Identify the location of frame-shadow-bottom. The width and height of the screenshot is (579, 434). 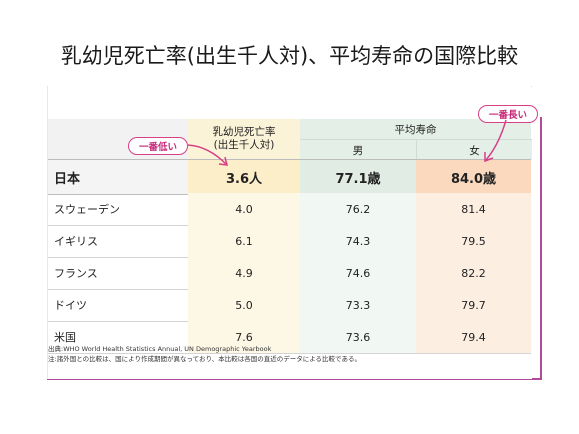
(294, 379).